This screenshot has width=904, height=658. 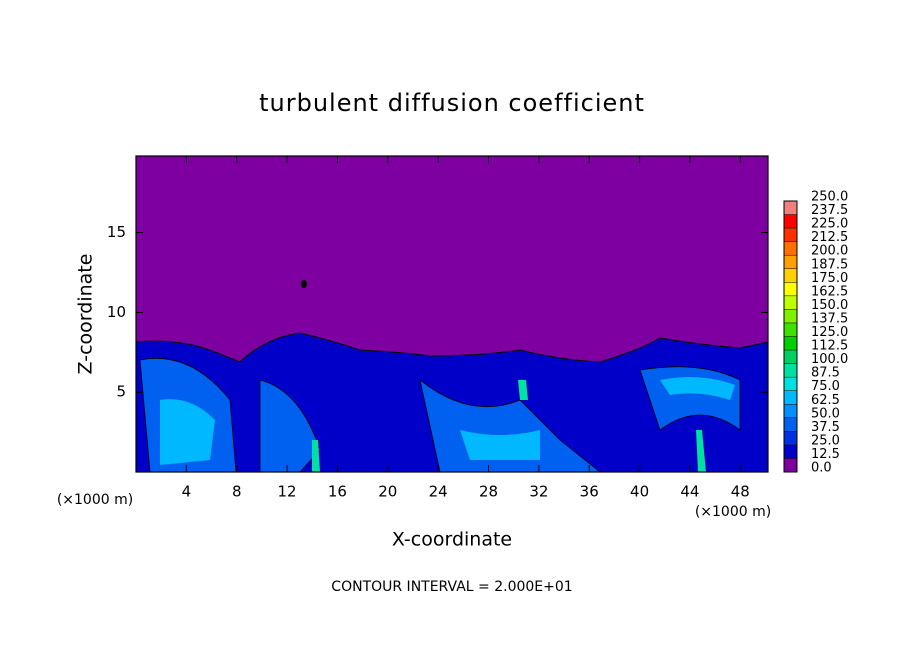 I want to click on x-tick-label: 24, so click(x=438, y=492).